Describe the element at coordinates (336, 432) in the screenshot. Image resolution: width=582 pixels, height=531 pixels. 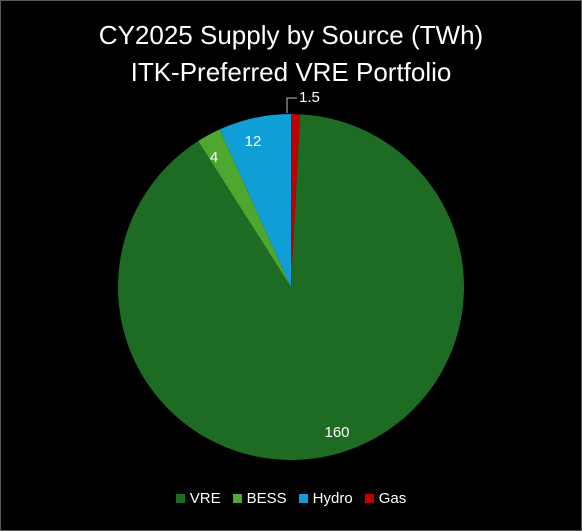
I see `data-label-vre: 160` at that location.